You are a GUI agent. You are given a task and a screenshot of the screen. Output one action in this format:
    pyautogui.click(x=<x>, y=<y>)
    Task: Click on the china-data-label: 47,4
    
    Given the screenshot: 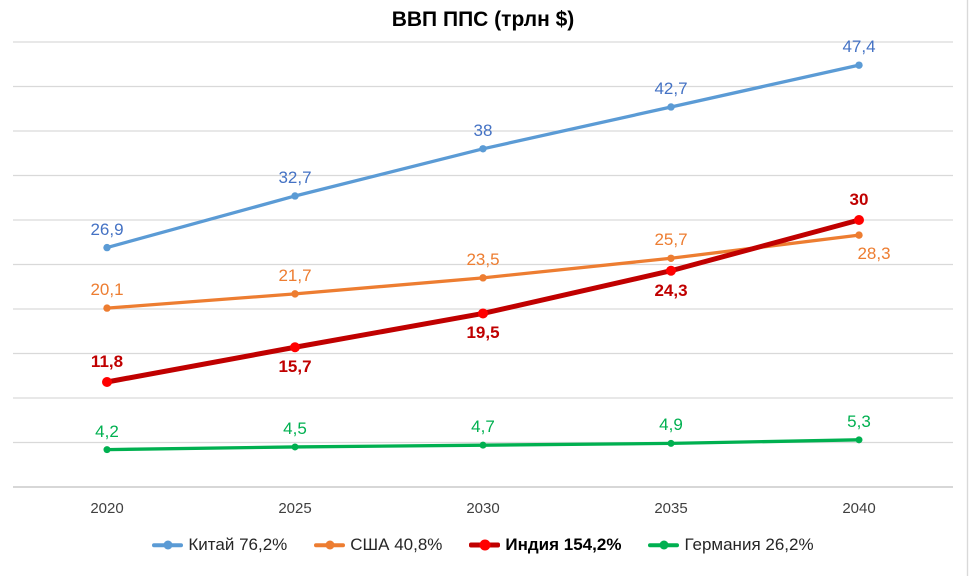 What is the action you would take?
    pyautogui.click(x=859, y=47)
    